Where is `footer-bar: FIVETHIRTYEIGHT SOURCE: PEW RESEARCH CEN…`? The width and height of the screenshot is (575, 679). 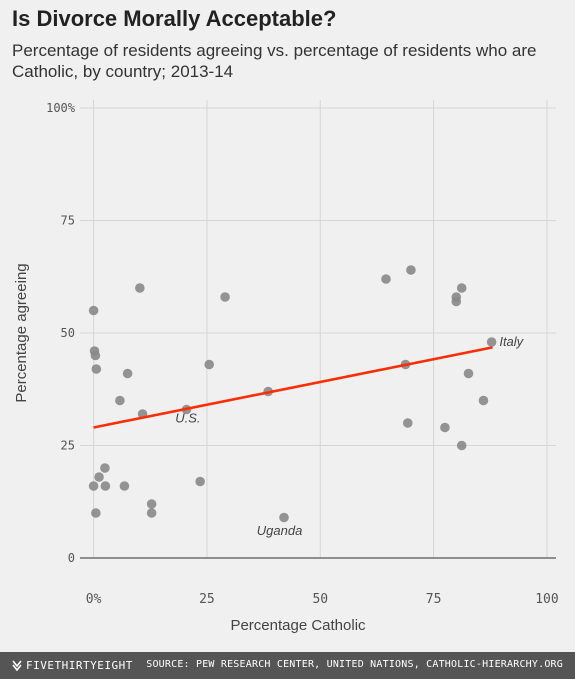 footer-bar: FIVETHIRTYEIGHT SOURCE: PEW RESEARCH CEN… is located at coordinates (287, 665).